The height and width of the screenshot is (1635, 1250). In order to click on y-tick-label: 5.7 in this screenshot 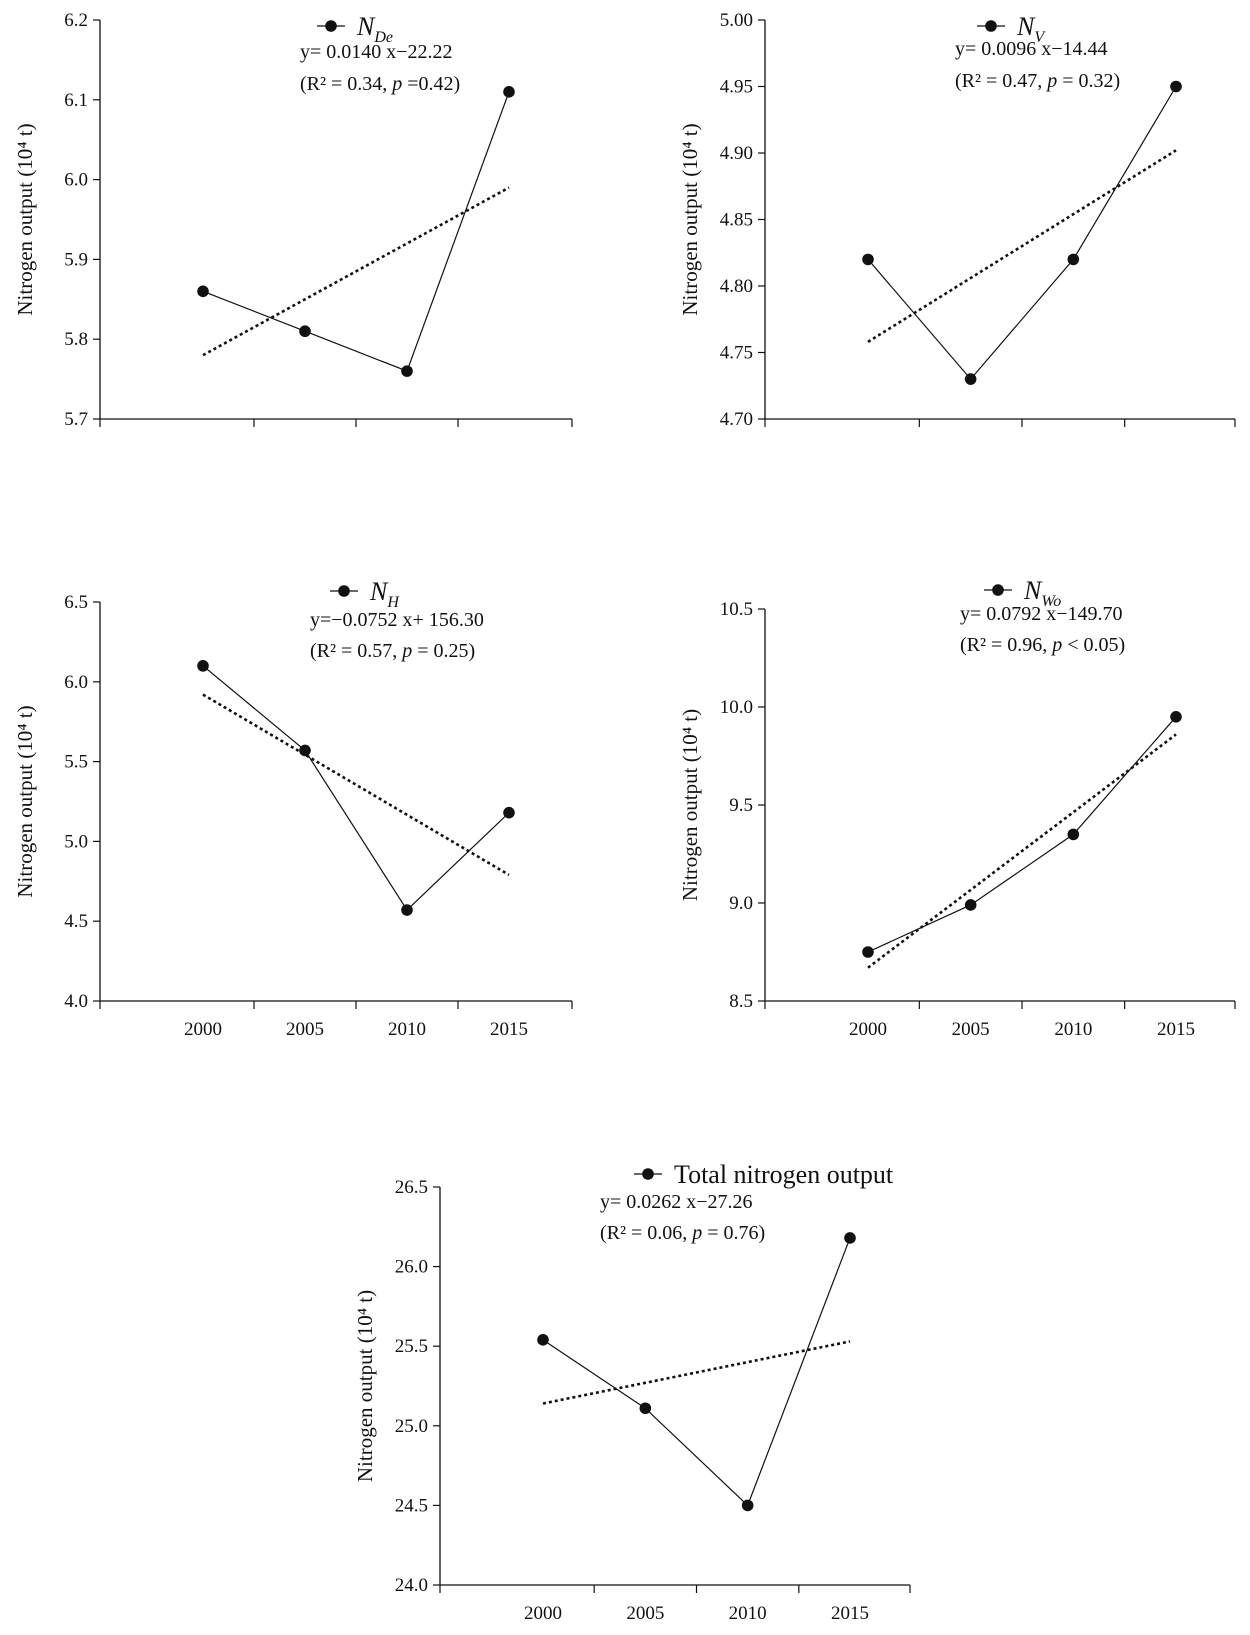, I will do `click(76, 419)`.